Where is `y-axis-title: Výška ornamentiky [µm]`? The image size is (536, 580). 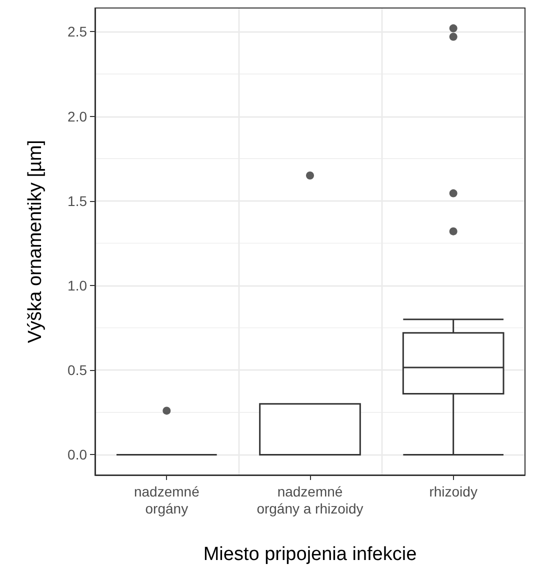 y-axis-title: Výška ornamentiky [µm] is located at coordinates (35, 242).